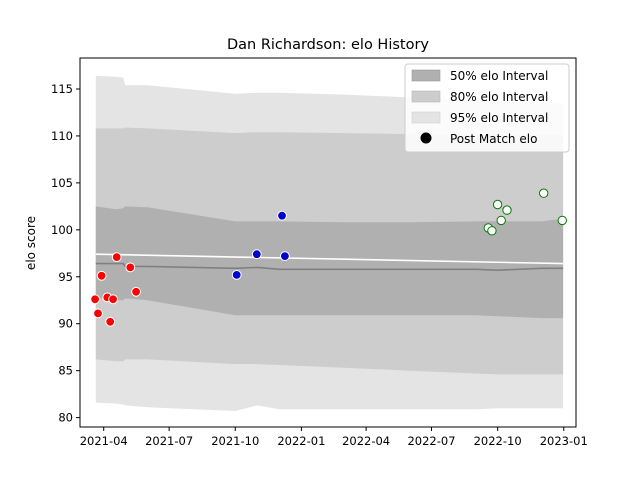  What do you see at coordinates (62, 230) in the screenshot?
I see `y-tick-label: 100` at bounding box center [62, 230].